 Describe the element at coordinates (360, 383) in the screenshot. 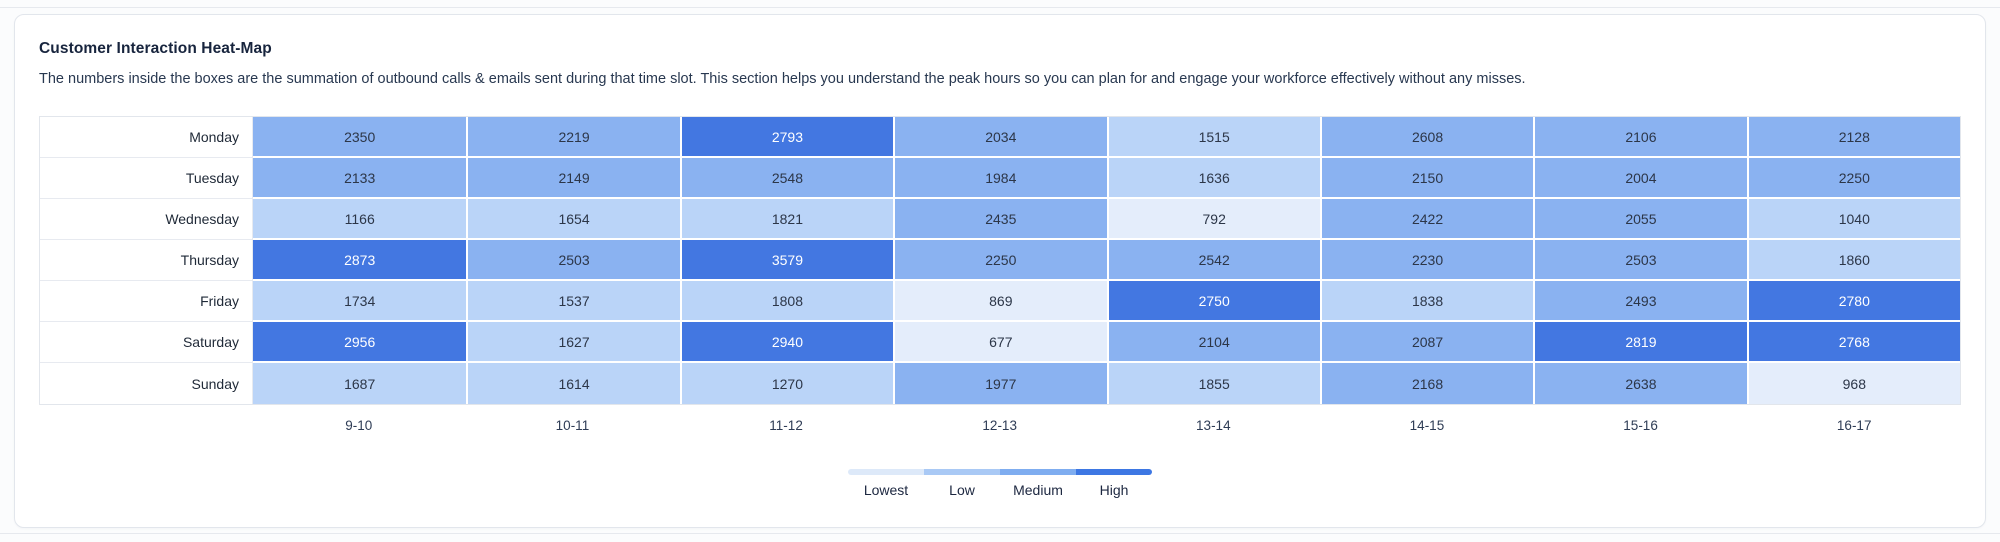

I see `heatmap-cell: 1687` at that location.